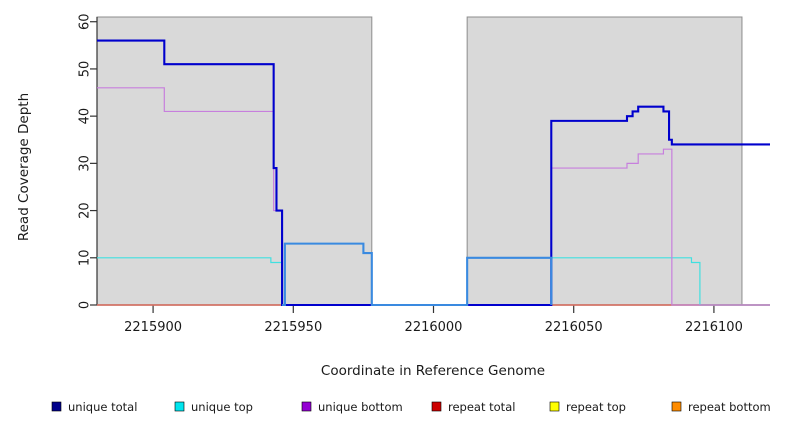  I want to click on legend-label-repeat-total: repeat total, so click(481, 407).